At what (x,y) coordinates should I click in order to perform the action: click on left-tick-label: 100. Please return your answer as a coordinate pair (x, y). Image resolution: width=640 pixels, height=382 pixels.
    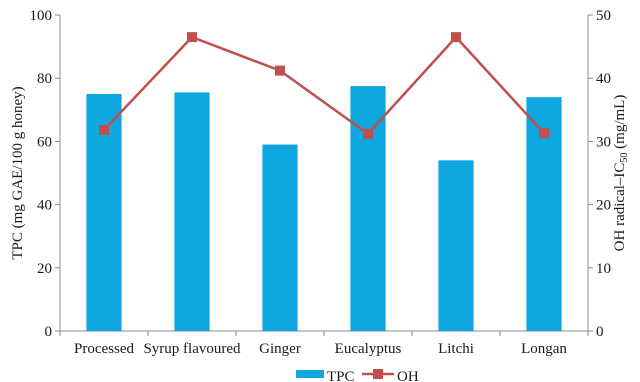
    Looking at the image, I should click on (41, 16).